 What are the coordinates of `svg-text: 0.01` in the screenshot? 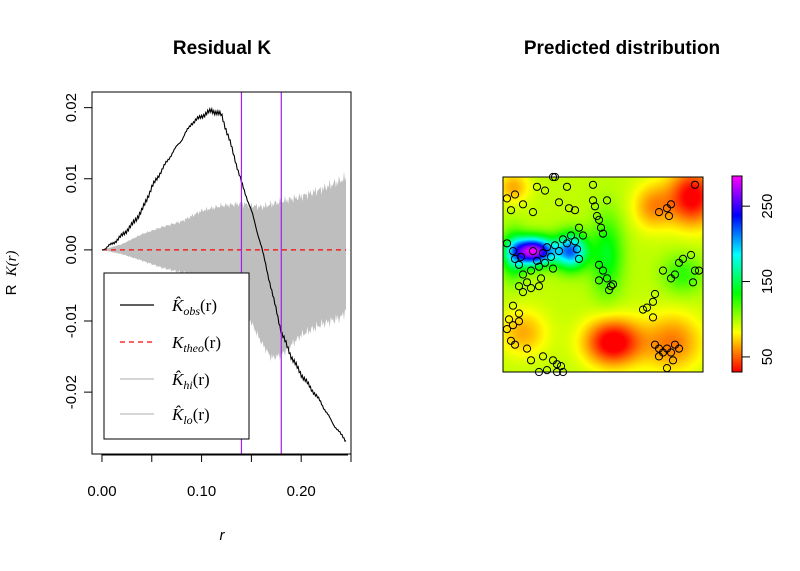 It's located at (71, 178).